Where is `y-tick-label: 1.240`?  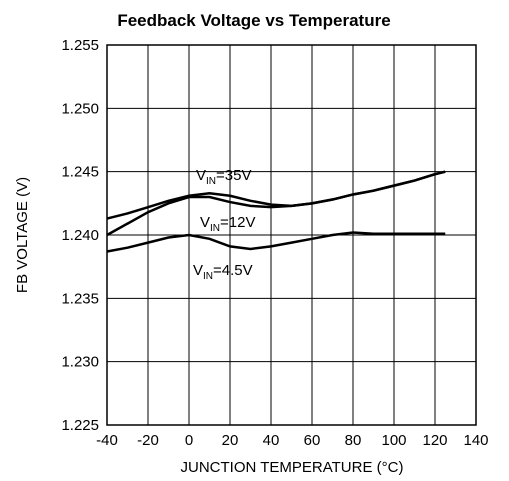
y-tick-label: 1.240 is located at coordinates (80, 235).